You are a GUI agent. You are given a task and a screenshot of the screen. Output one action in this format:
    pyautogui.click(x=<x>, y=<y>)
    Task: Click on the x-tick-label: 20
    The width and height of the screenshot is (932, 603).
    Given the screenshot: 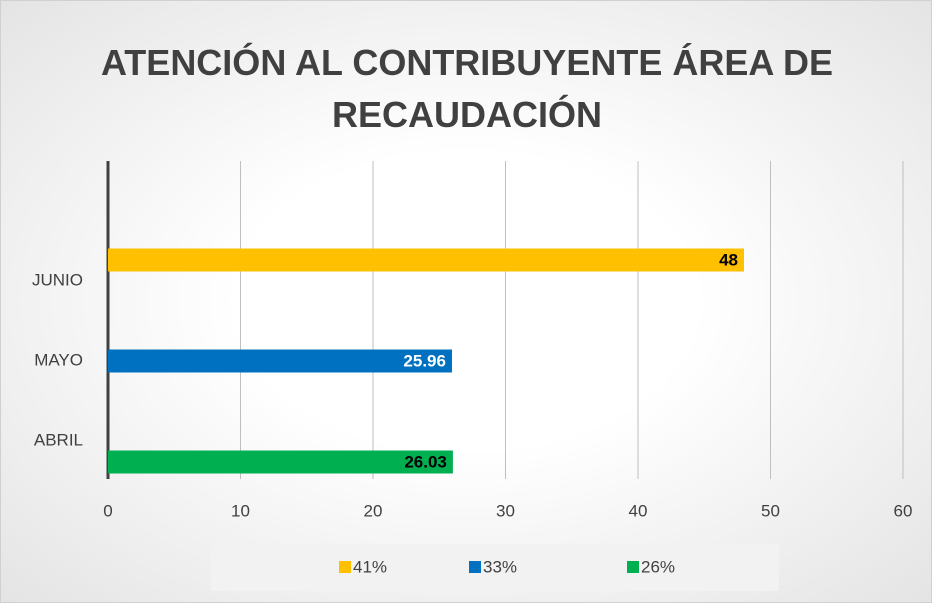 What is the action you would take?
    pyautogui.click(x=373, y=510)
    